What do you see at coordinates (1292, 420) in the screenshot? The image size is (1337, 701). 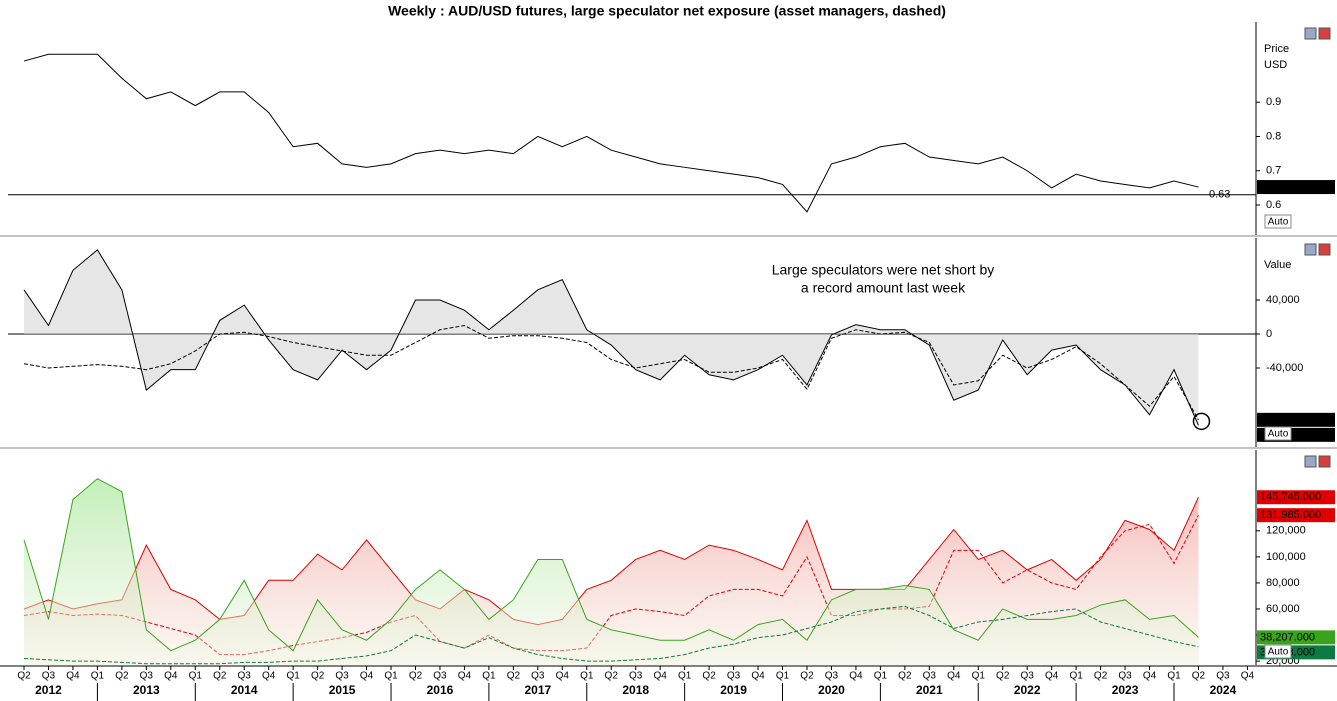 I see `value-badge-label: -101,022.000` at bounding box center [1292, 420].